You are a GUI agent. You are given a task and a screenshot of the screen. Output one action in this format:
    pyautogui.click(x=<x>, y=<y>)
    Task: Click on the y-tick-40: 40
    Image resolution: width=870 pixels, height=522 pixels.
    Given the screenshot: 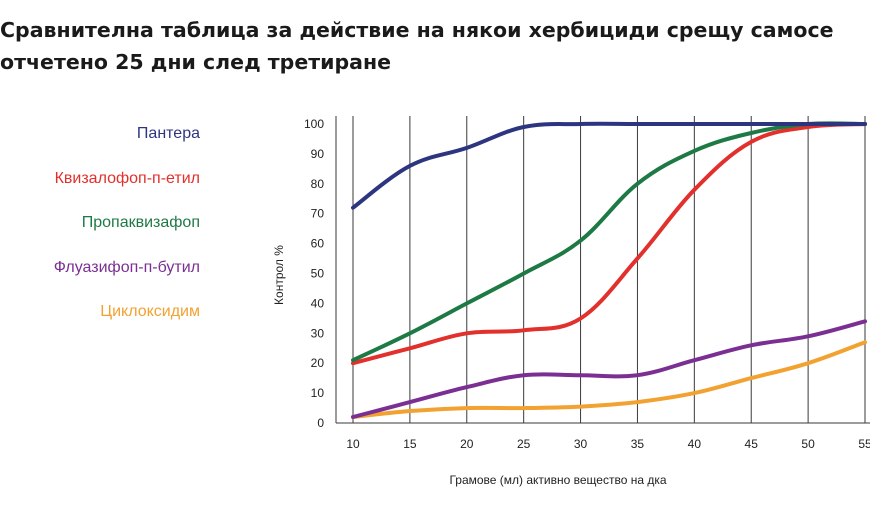 What is the action you would take?
    pyautogui.click(x=318, y=303)
    